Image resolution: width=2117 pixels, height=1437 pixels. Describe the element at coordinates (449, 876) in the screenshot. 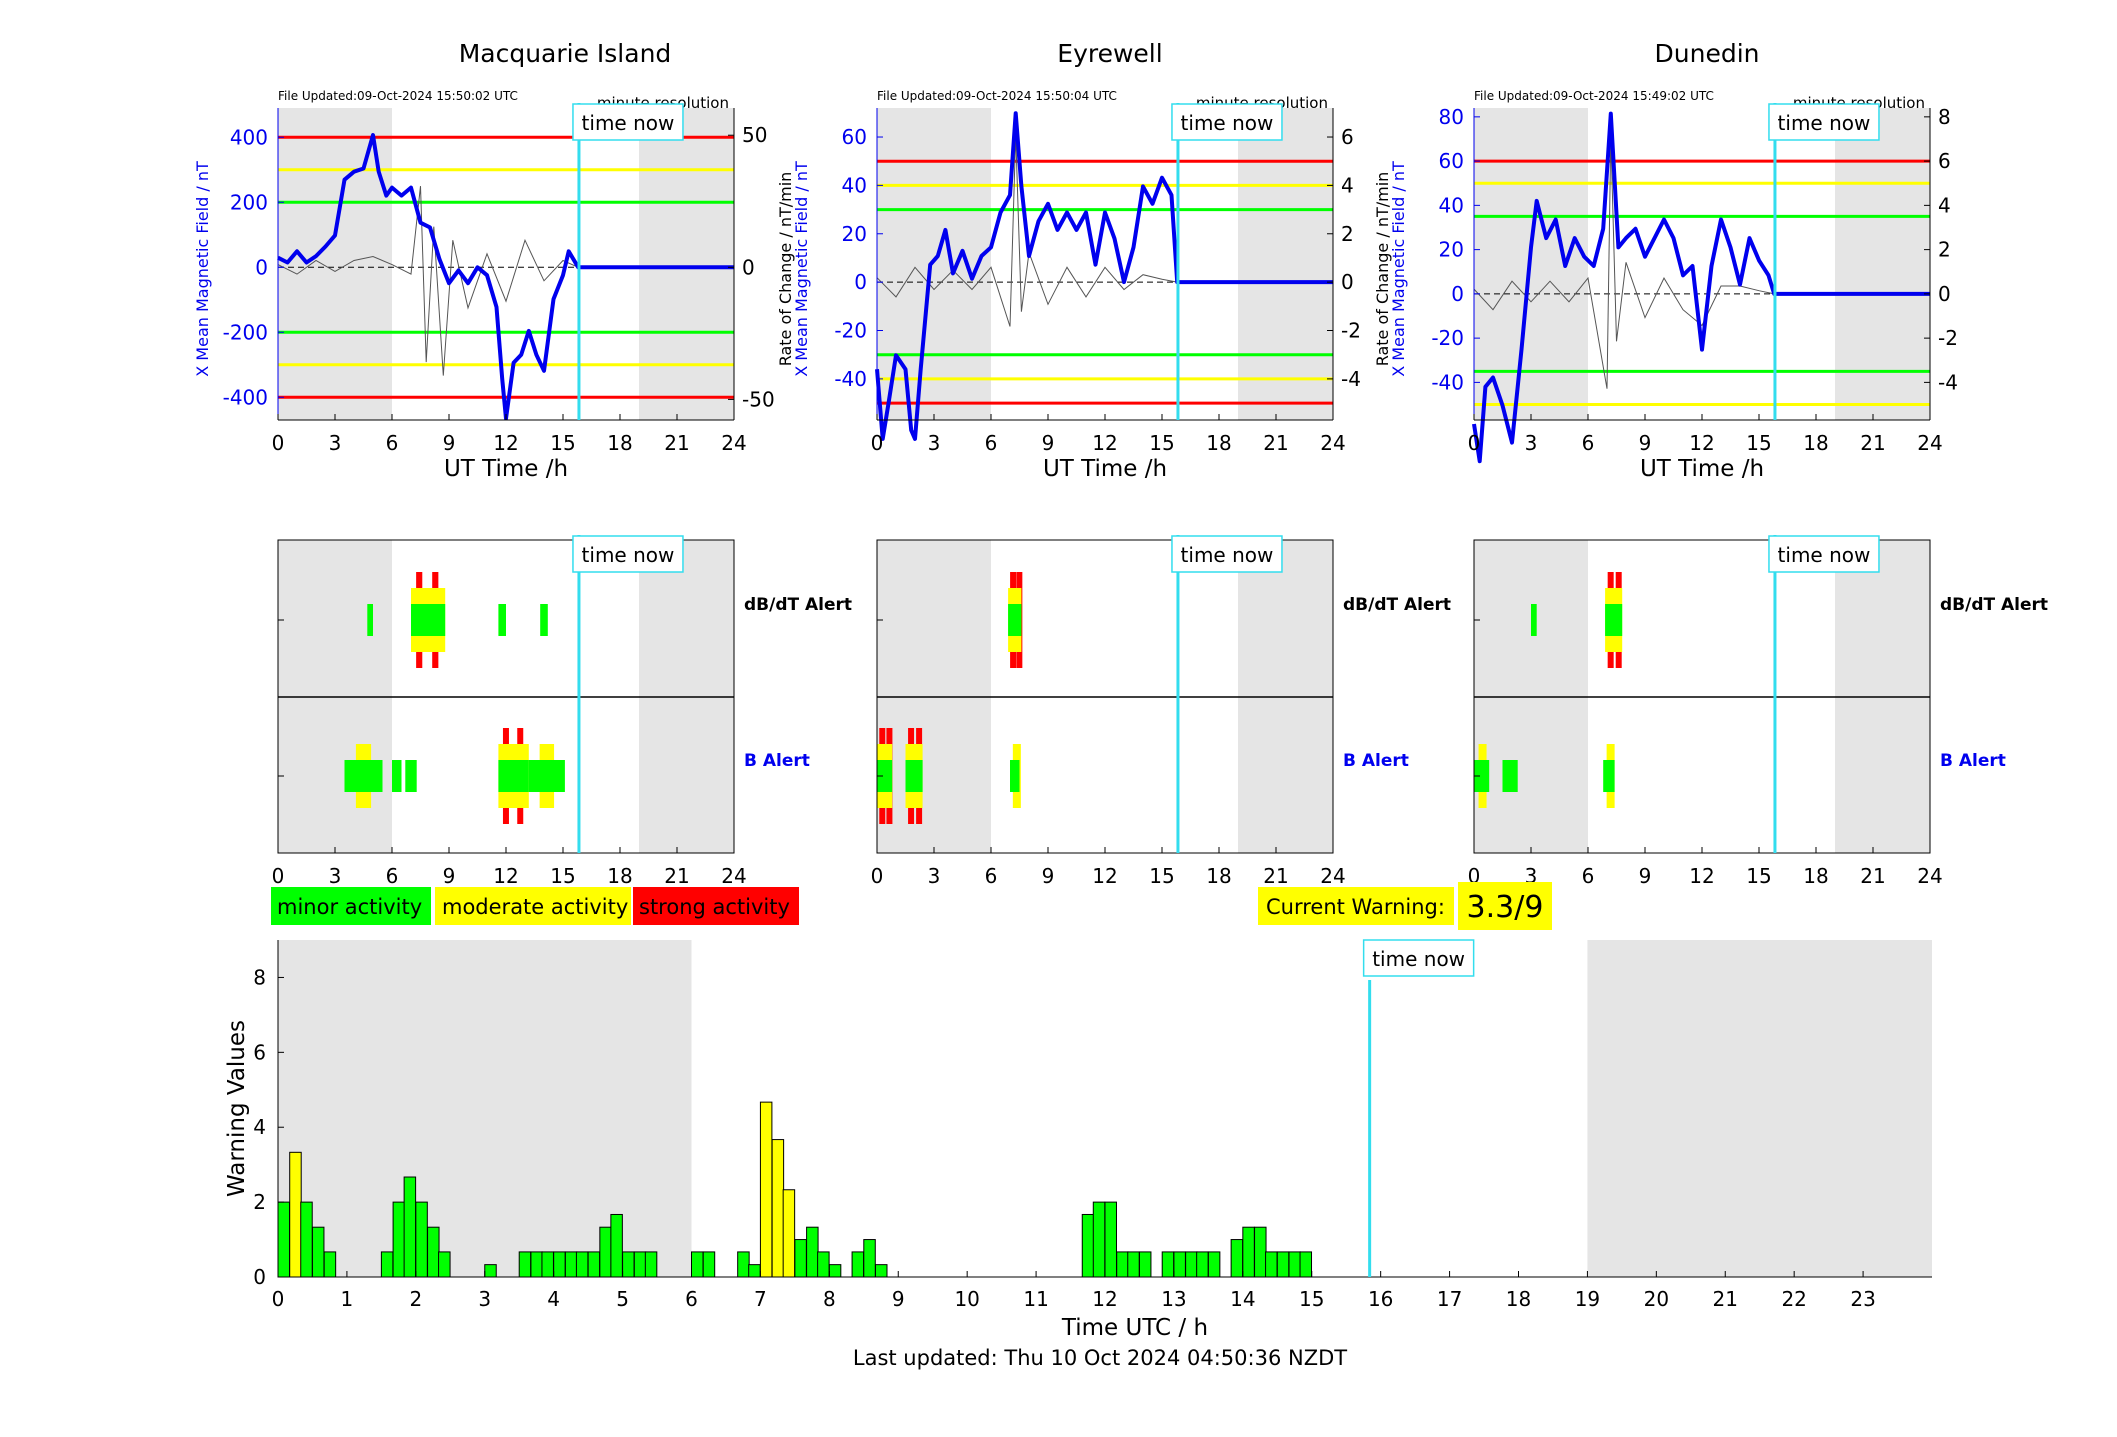

I see `x-tick-label: 9` at that location.